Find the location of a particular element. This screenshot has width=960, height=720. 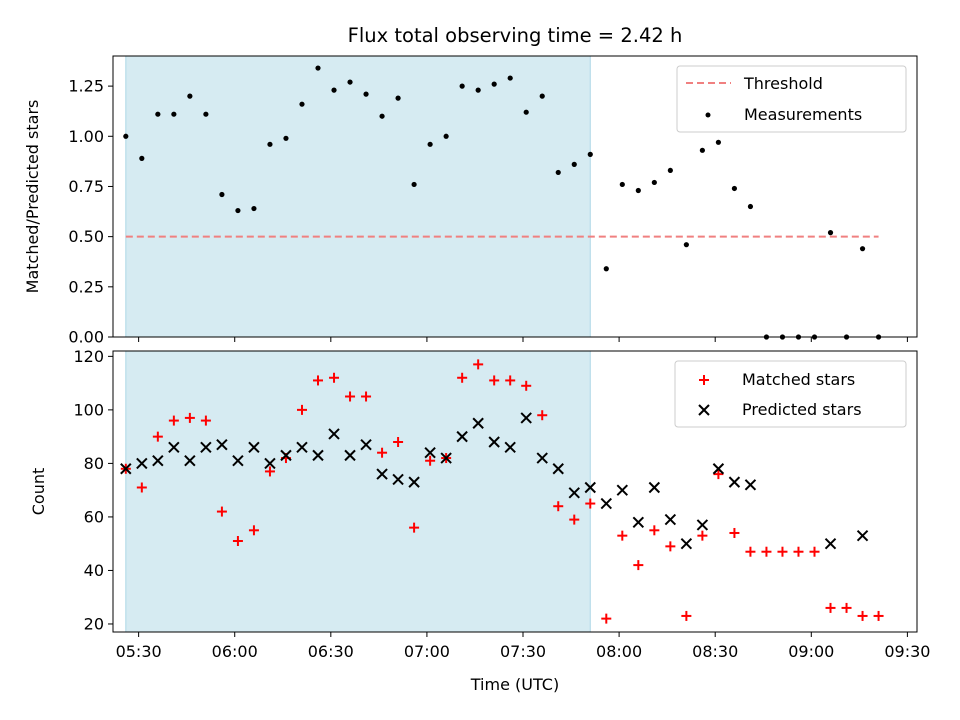

y-tick-label: 0.00 is located at coordinates (86, 337).